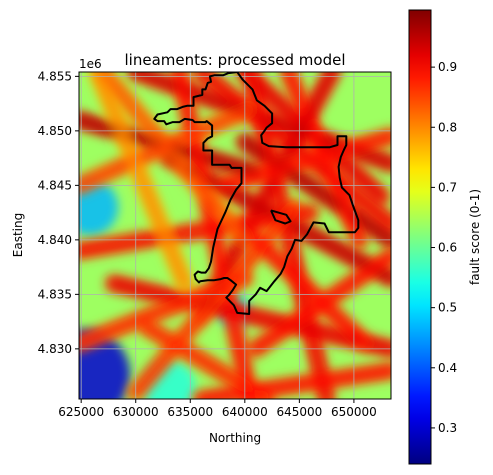 The image size is (493, 475). Describe the element at coordinates (447, 368) in the screenshot. I see `colorbar-tick-label: 0.4` at that location.